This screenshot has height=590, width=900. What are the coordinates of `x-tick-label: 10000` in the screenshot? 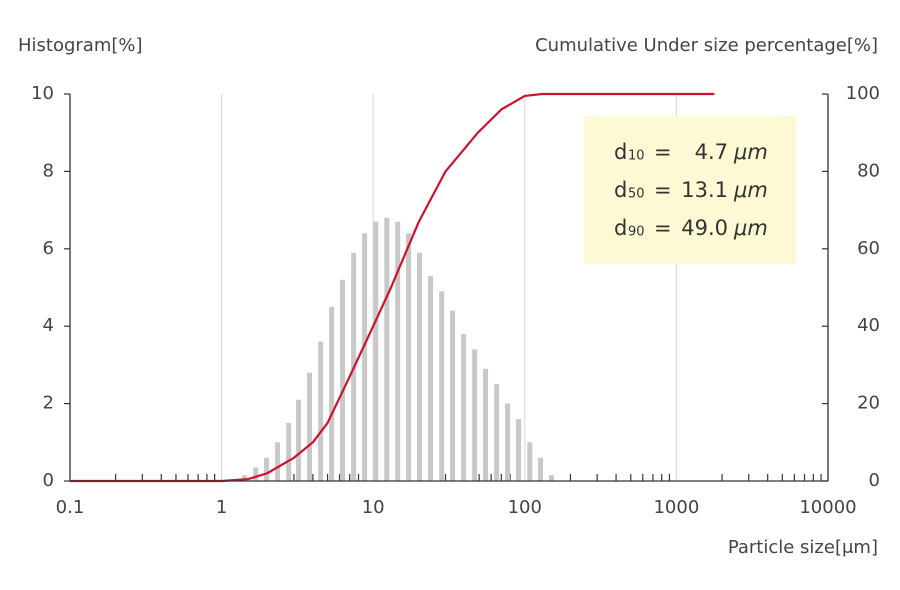 It's located at (827, 507).